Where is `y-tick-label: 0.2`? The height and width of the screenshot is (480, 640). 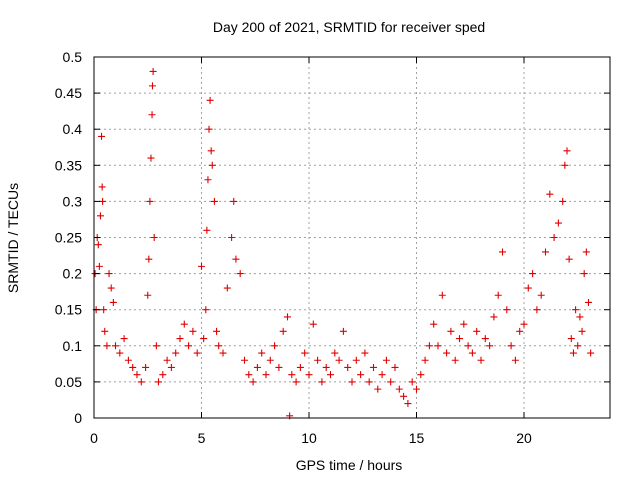 y-tick-label: 0.2 is located at coordinates (73, 274).